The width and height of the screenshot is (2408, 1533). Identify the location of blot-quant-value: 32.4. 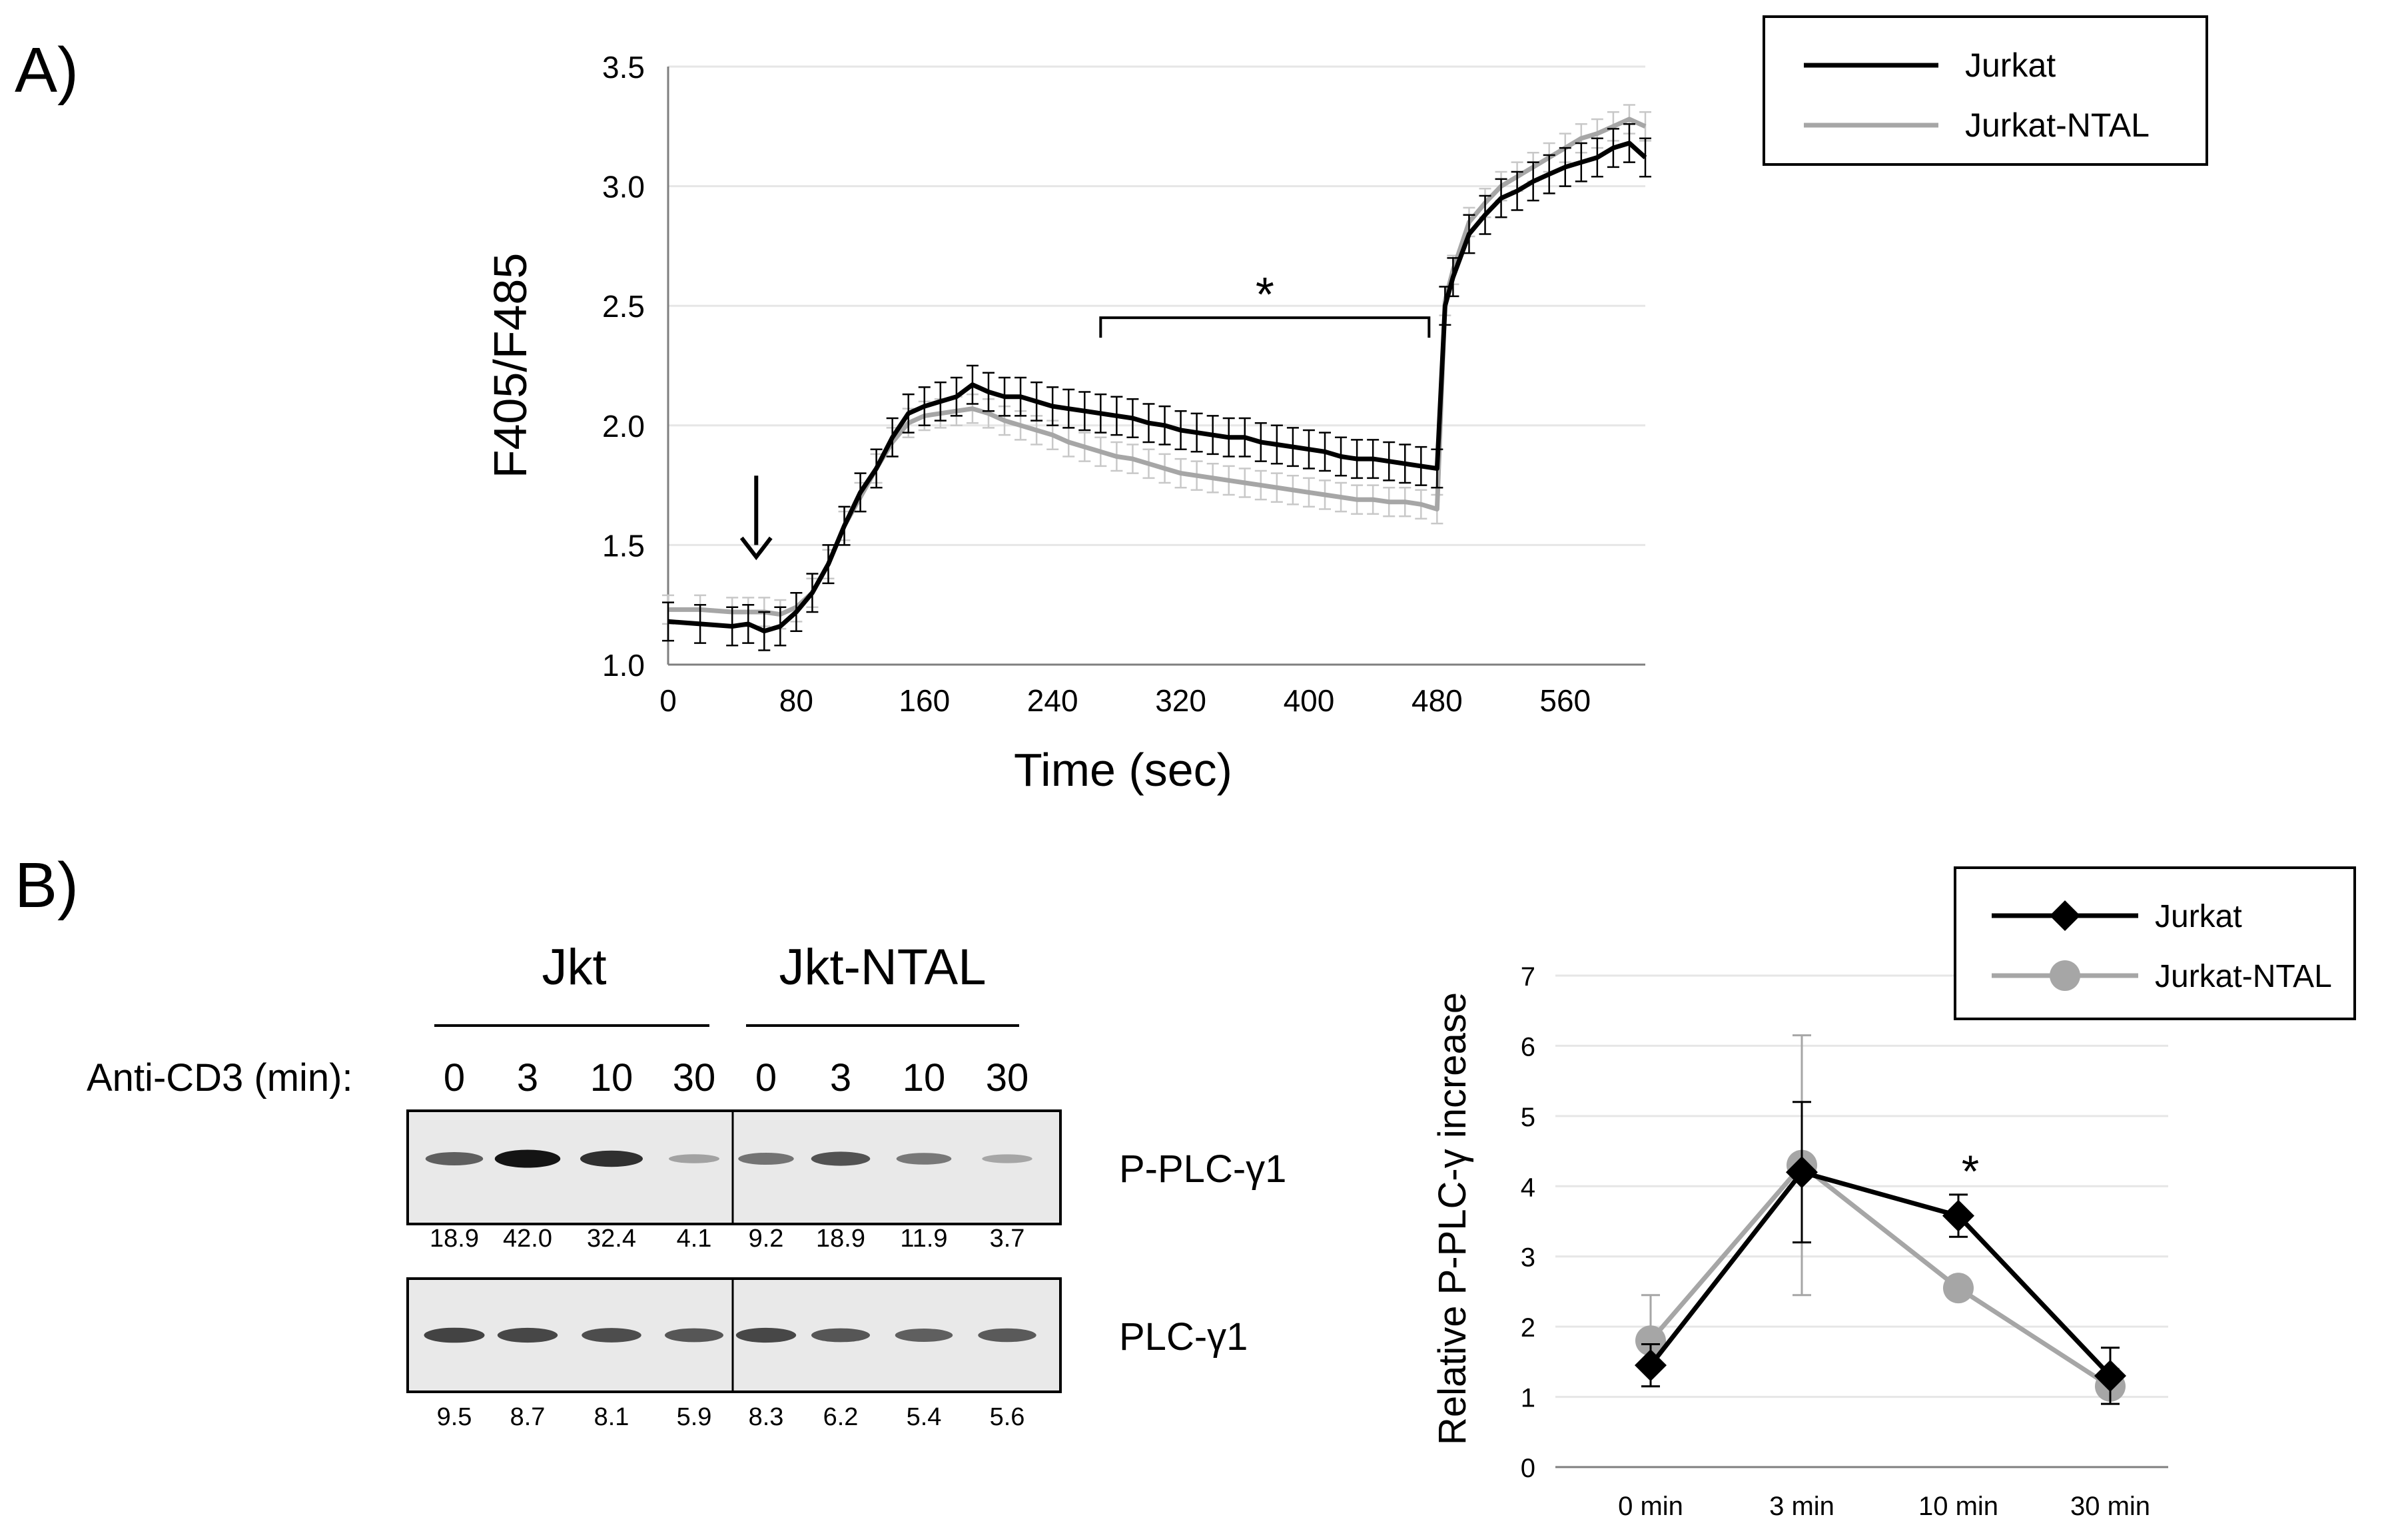
(611, 1239).